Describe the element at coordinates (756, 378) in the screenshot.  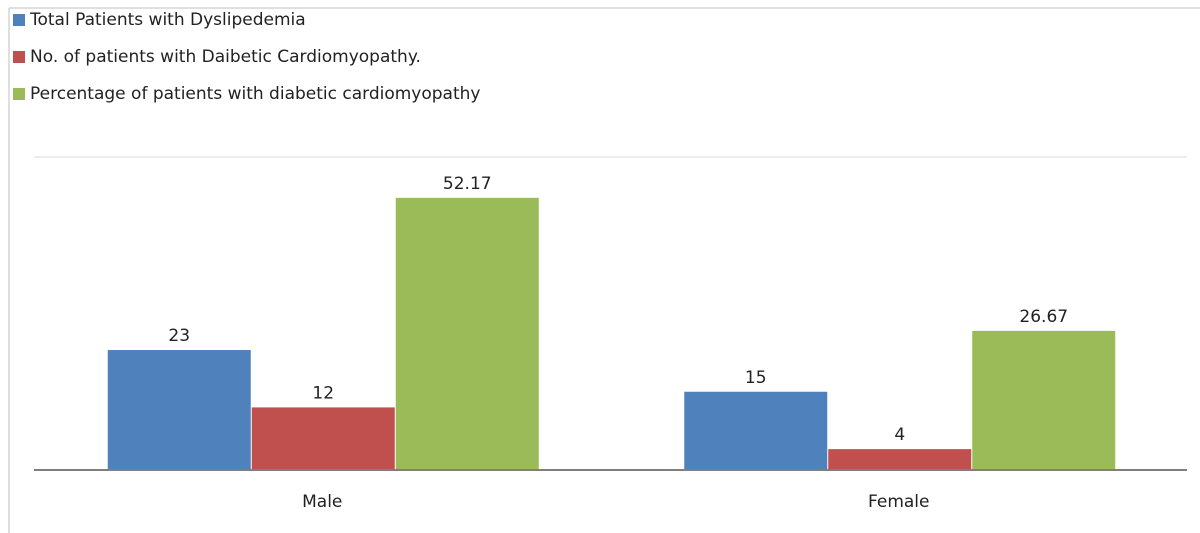
I see `data-label: 15` at that location.